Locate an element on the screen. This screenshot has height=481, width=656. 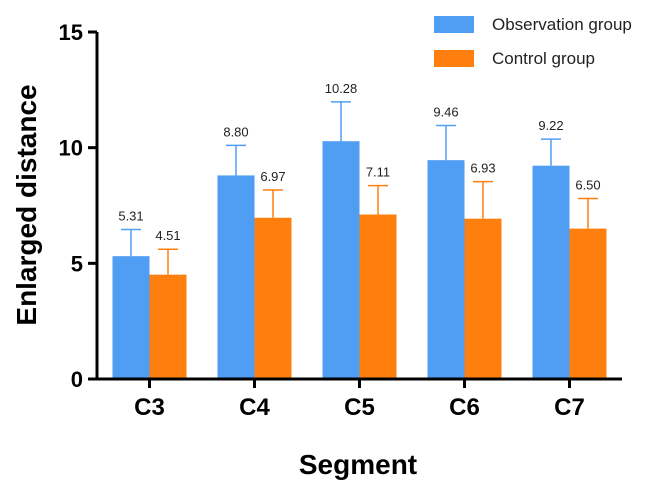
y-axis-title: Enlarged distance is located at coordinates (26, 204).